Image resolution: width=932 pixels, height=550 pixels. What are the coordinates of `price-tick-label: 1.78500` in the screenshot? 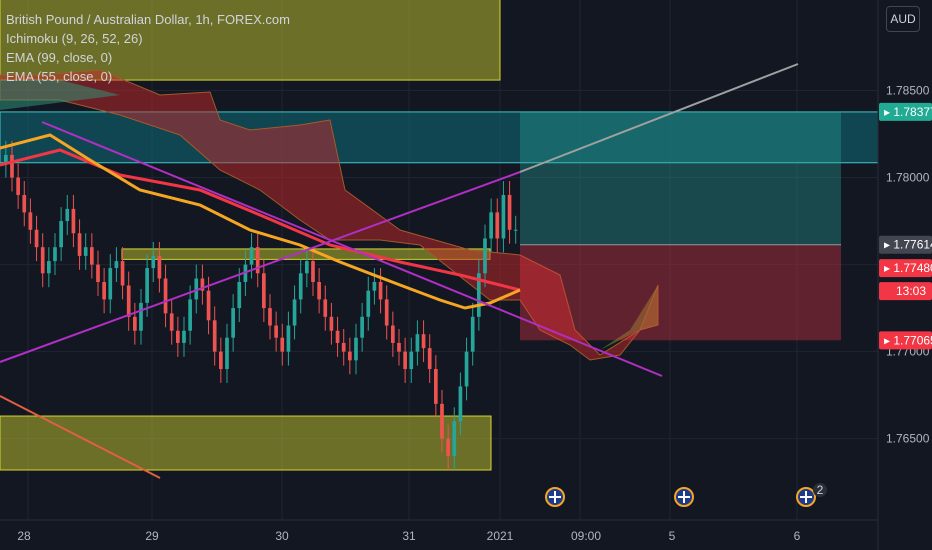 It's located at (908, 91).